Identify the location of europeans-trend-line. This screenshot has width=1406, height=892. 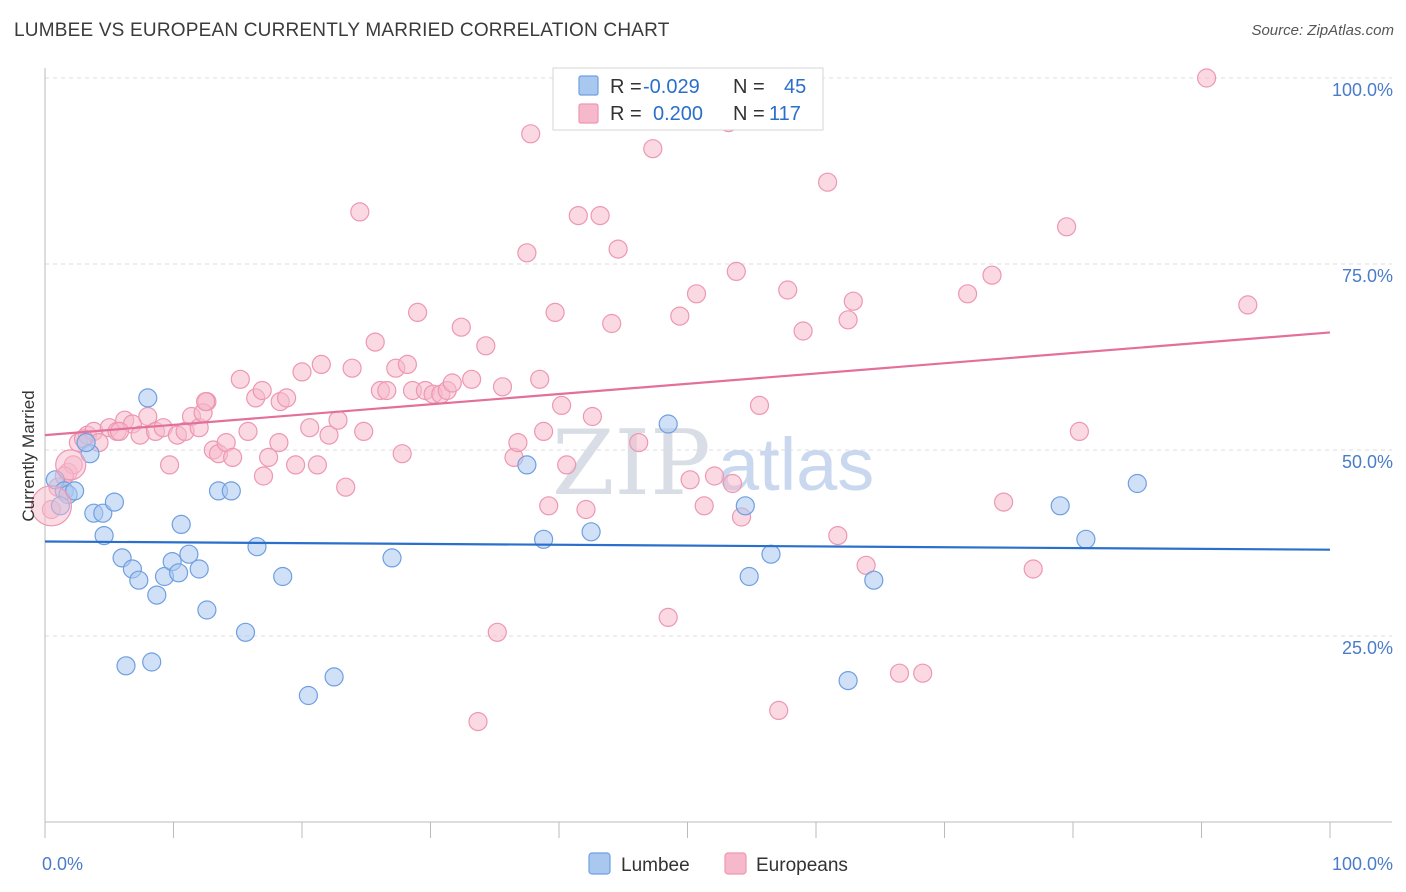
(687, 384).